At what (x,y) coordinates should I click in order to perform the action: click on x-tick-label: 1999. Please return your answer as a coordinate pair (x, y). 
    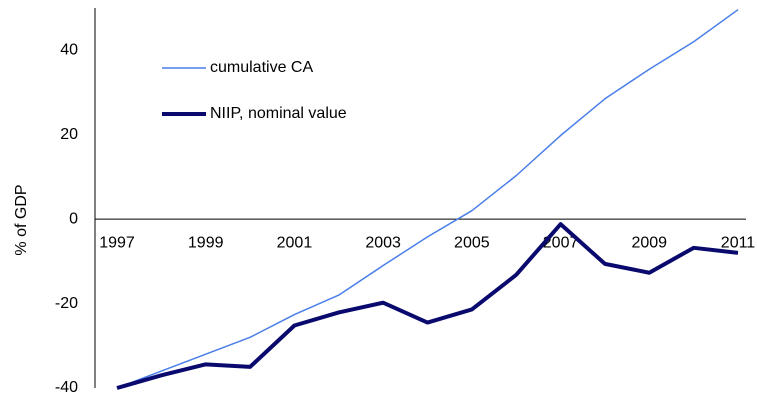
    Looking at the image, I should click on (206, 242).